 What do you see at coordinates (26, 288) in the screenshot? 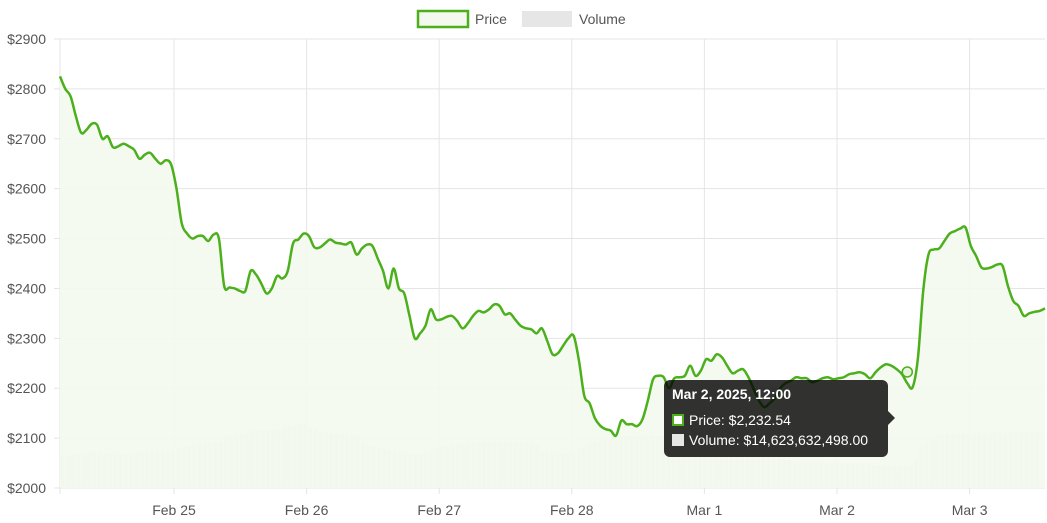
I see `y-tick-label: $2400` at bounding box center [26, 288].